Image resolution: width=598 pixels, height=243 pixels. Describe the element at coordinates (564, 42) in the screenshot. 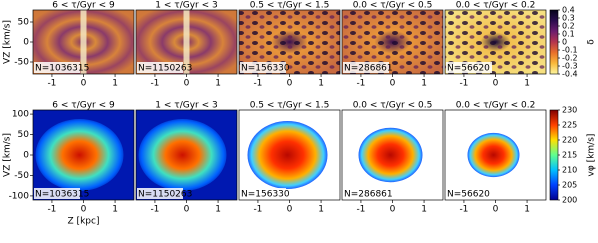

I see `colorbar-tick-label: 0` at that location.